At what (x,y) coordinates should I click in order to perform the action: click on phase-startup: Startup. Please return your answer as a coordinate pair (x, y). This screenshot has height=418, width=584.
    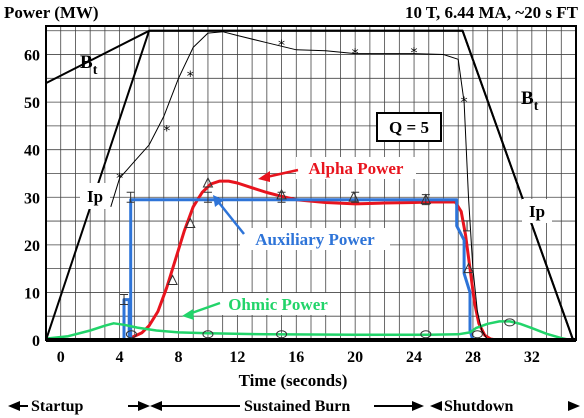
    Looking at the image, I should click on (79, 406).